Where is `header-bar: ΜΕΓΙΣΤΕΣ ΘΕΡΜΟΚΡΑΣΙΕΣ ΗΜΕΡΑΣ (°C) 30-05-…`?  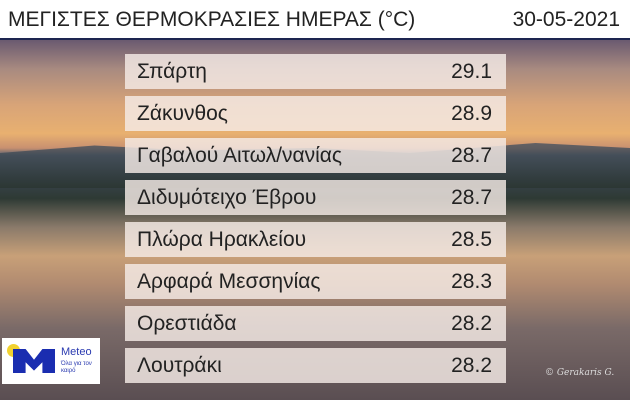 header-bar: ΜΕΓΙΣΤΕΣ ΘΕΡΜΟΚΡΑΣΙΕΣ ΗΜΕΡΑΣ (°C) 30-05-… is located at coordinates (315, 20).